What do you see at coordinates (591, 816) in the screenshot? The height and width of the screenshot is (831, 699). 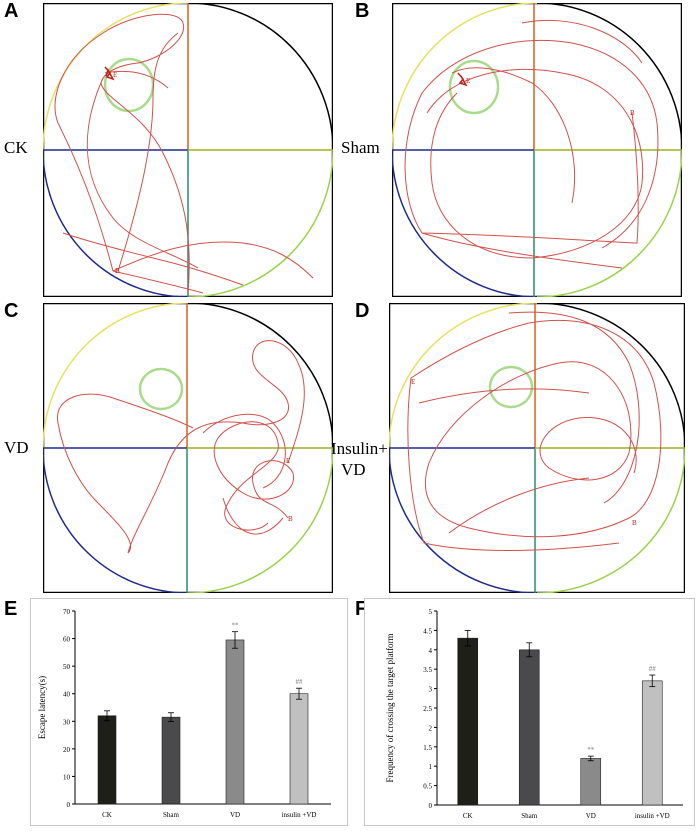 I see `chart-f-x-tick-label: VD` at bounding box center [591, 816].